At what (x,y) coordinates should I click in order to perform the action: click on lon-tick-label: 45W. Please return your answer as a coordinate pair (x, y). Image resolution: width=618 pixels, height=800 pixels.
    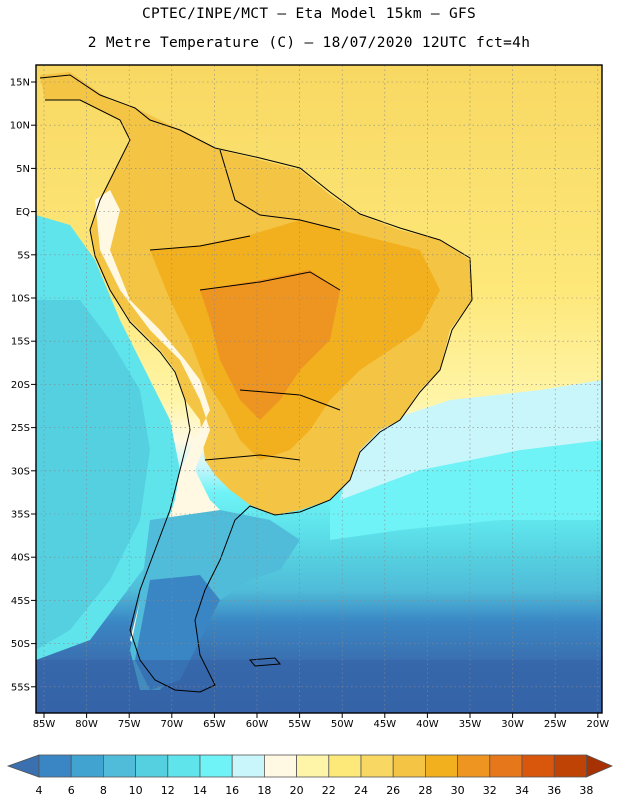
    Looking at the image, I should click on (384, 724).